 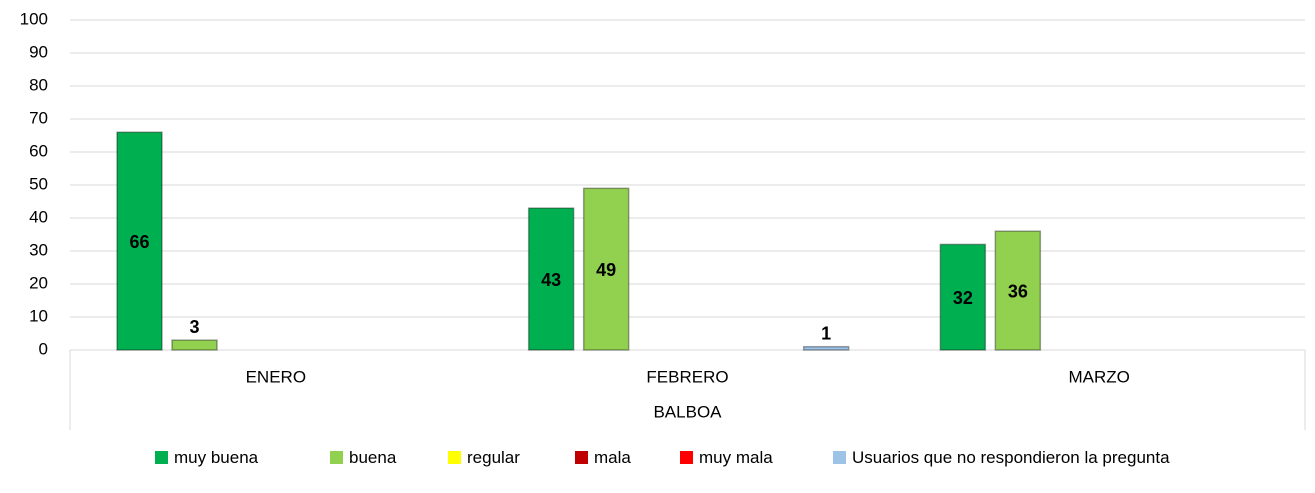 I want to click on y-tick-label: 90, so click(x=38, y=51).